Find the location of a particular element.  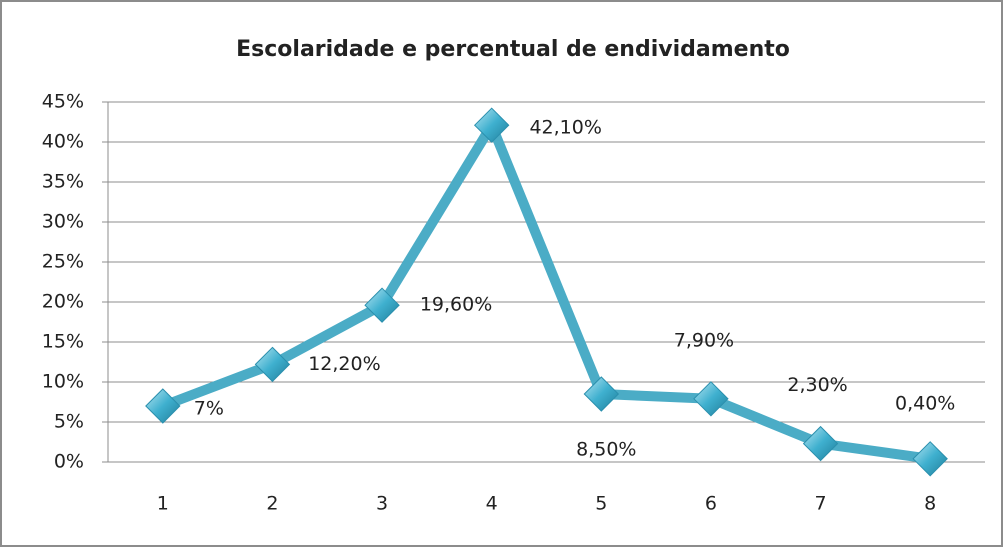

data-label: 0,40% is located at coordinates (925, 403).